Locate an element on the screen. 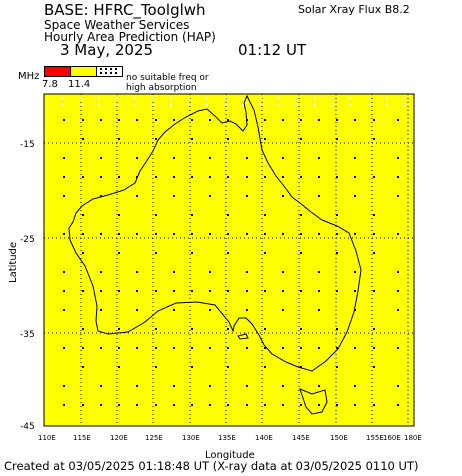  legend-dots-icon is located at coordinates (108, 71).